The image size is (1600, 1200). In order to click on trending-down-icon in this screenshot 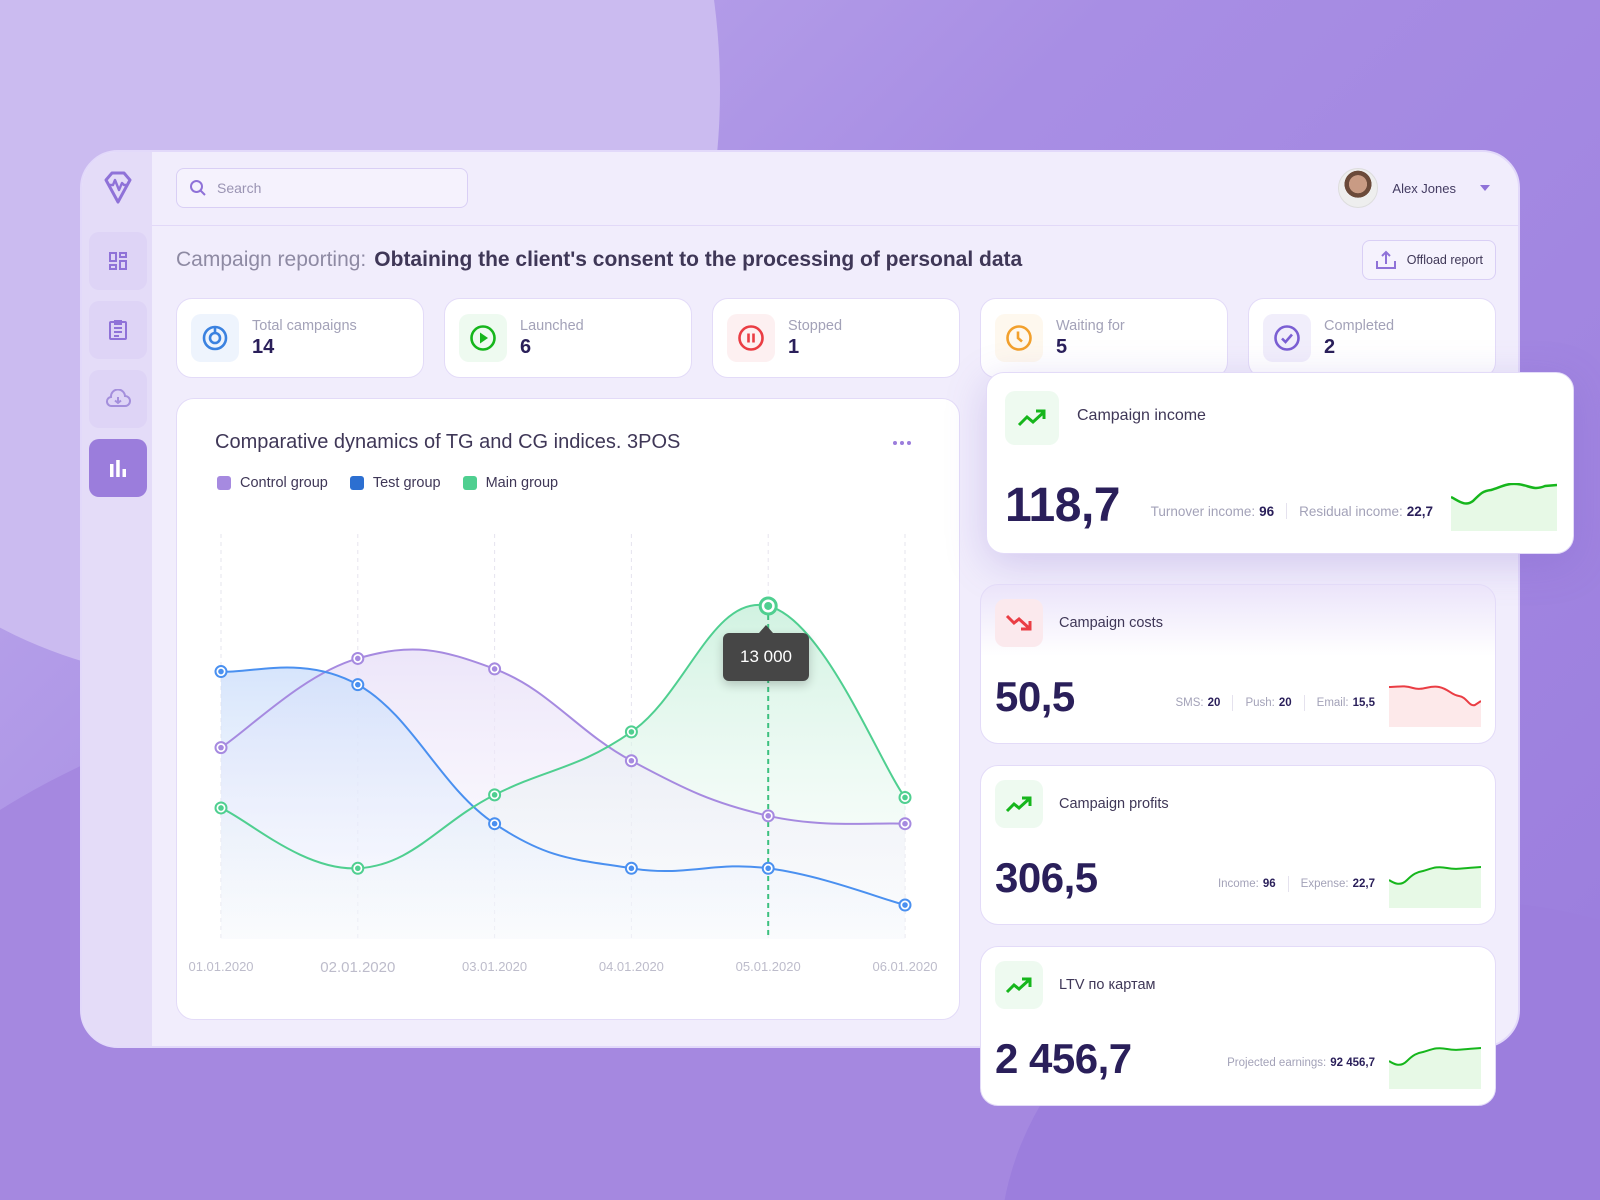, I will do `click(1019, 623)`.